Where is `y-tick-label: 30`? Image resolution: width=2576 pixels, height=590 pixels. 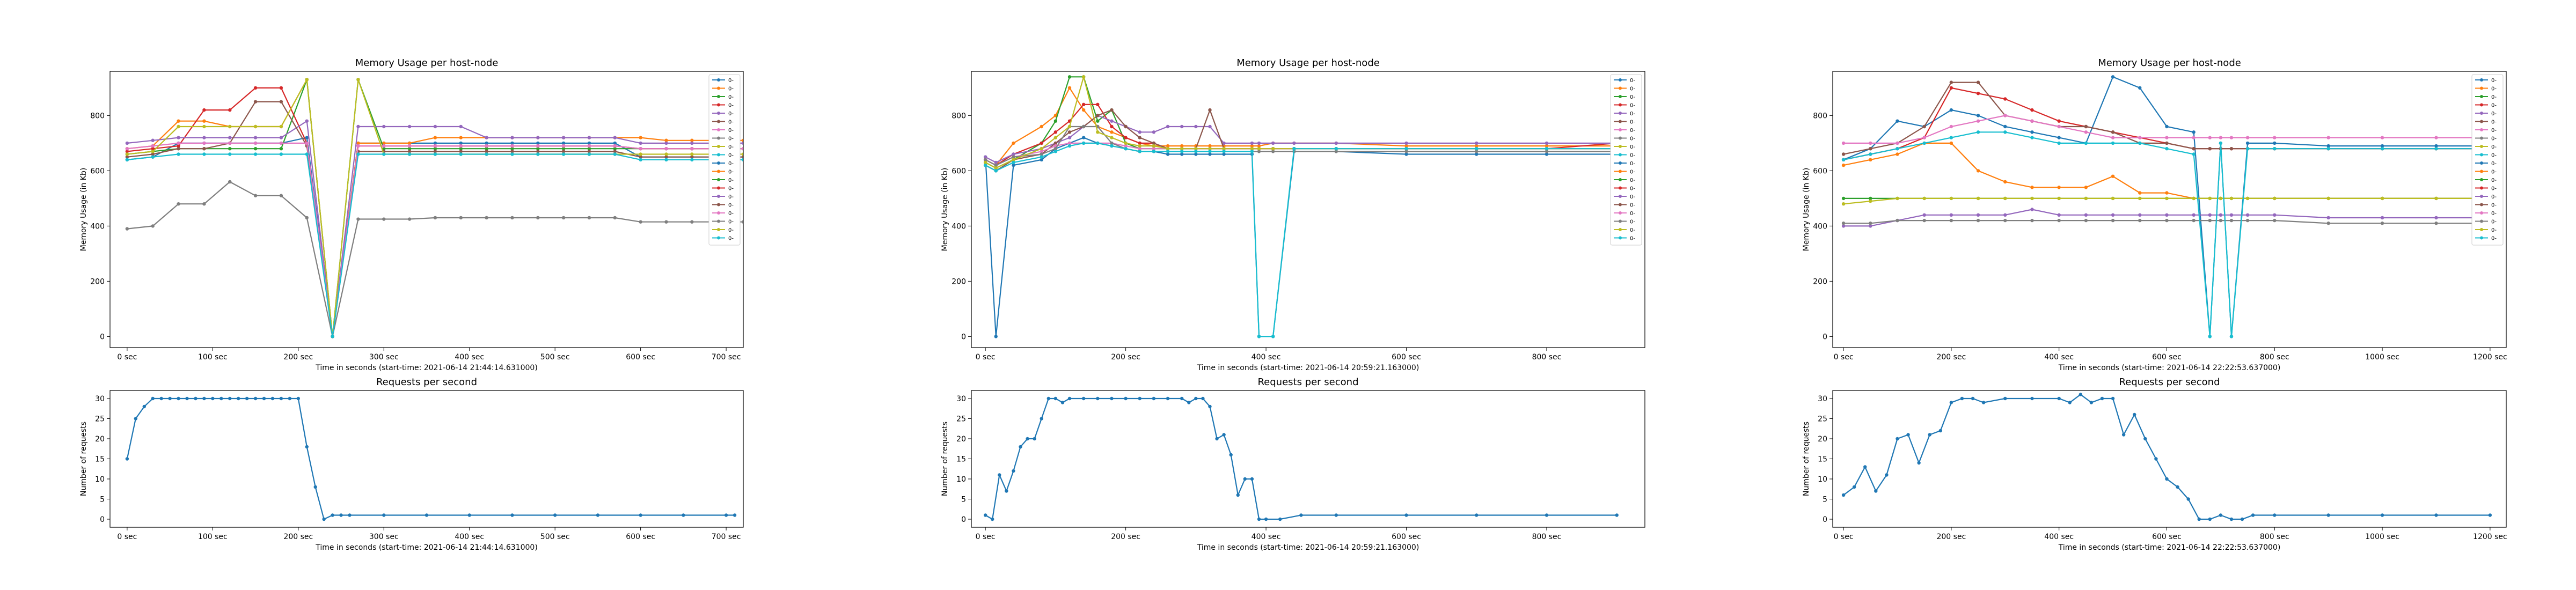
y-tick-label: 30 is located at coordinates (961, 399).